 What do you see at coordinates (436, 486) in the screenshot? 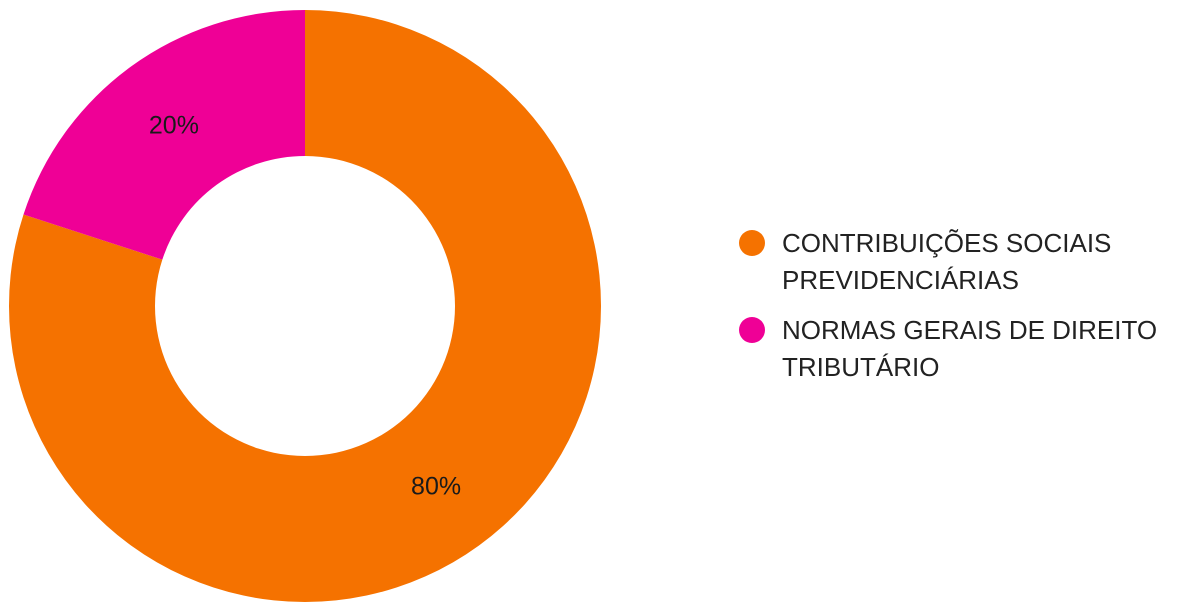
I see `data-label-1: 80%` at bounding box center [436, 486].